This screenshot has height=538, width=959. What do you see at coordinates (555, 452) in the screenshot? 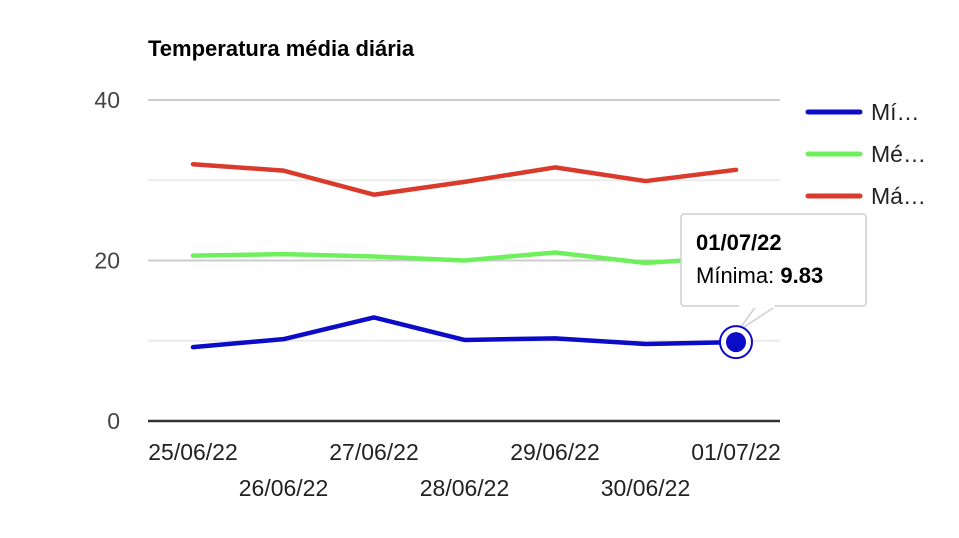
I see `x-tick-label: 29/06/22` at bounding box center [555, 452].